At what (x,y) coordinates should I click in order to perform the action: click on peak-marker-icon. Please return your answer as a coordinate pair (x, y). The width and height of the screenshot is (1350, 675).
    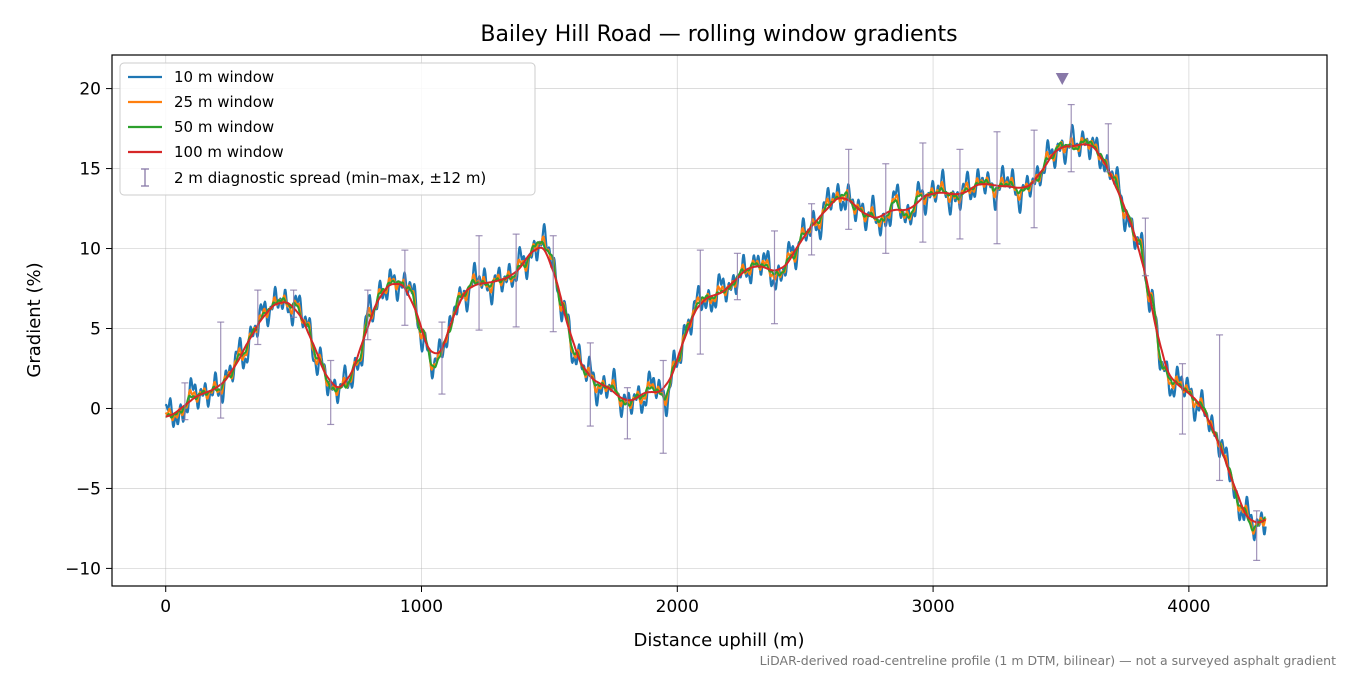
    Looking at the image, I should click on (1062, 78).